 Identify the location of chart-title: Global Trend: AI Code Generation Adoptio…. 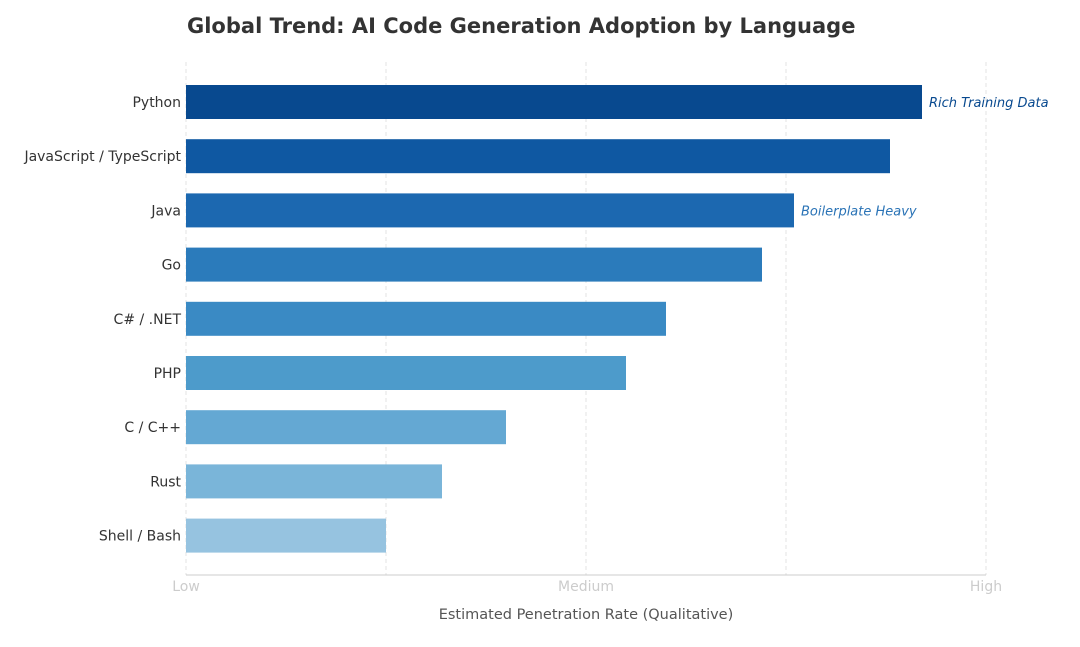
(521, 26).